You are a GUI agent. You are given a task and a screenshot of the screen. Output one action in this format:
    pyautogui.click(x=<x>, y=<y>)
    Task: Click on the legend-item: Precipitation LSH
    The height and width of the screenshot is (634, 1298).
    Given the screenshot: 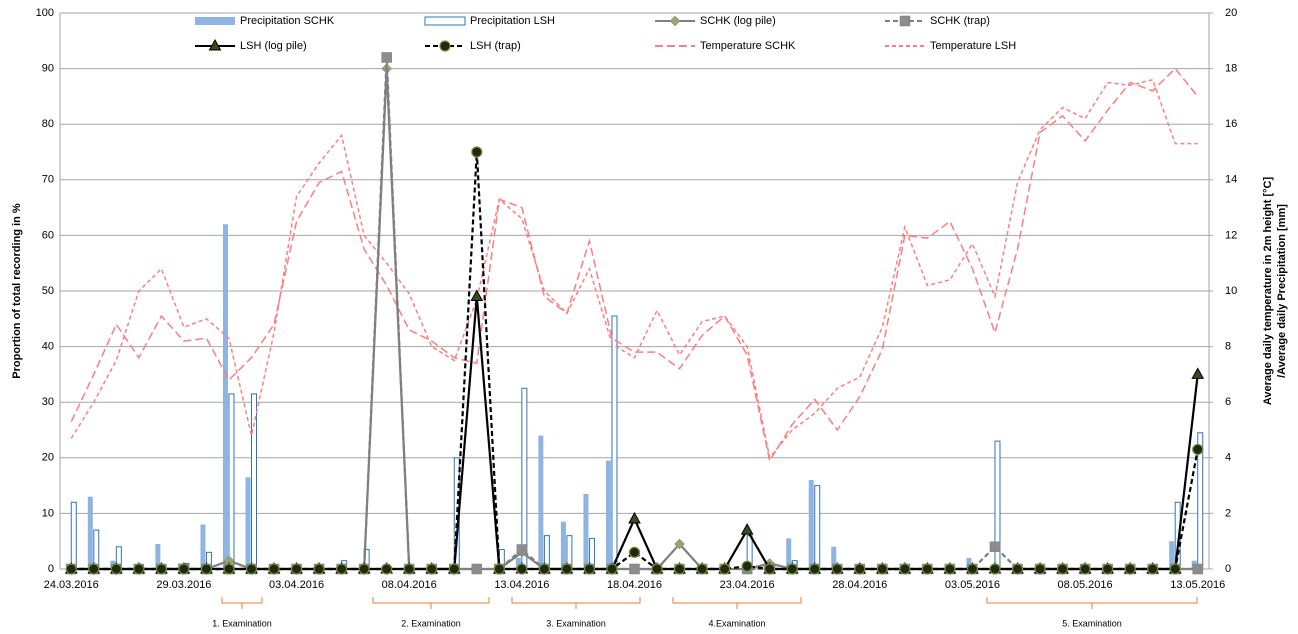 What is the action you would take?
    pyautogui.click(x=489, y=21)
    